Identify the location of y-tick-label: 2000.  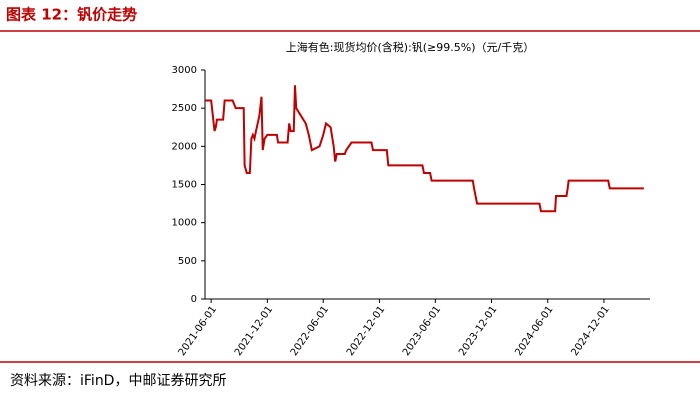
(184, 146).